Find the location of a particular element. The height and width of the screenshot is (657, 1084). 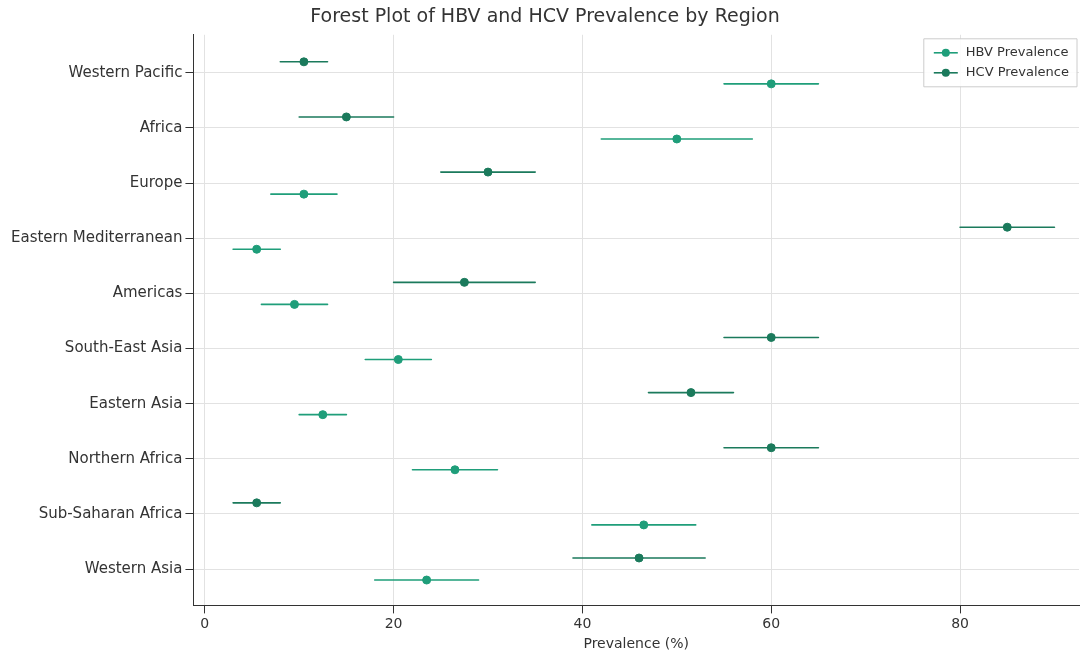

legend-label: HCV Prevalence is located at coordinates (1017, 72).